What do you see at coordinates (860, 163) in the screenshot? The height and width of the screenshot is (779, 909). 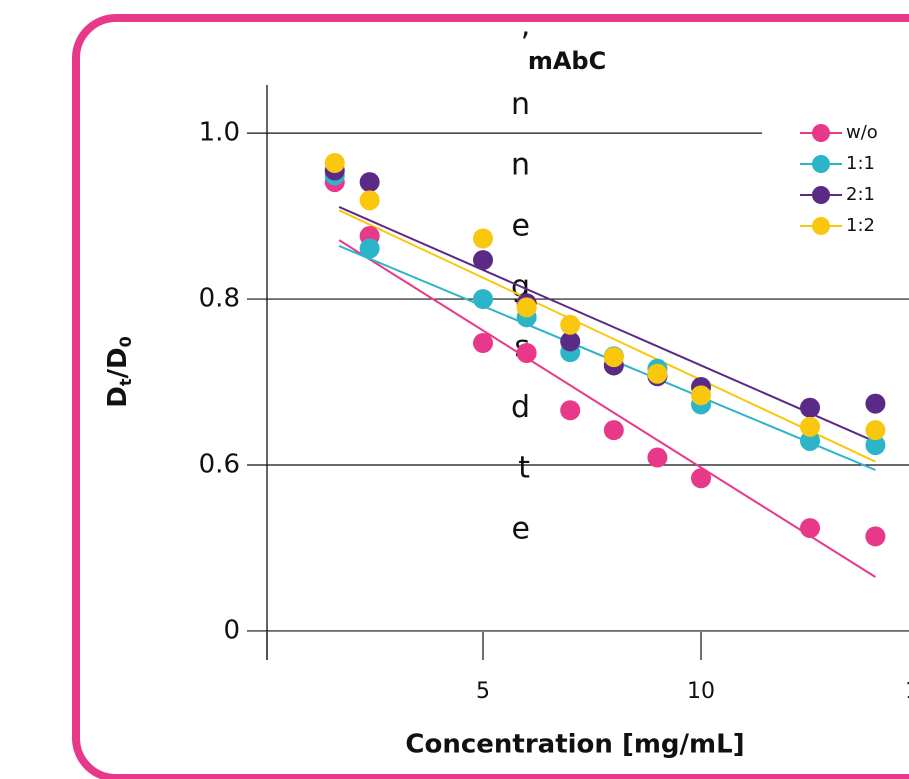 I see `legend-label: 1:1` at bounding box center [860, 163].